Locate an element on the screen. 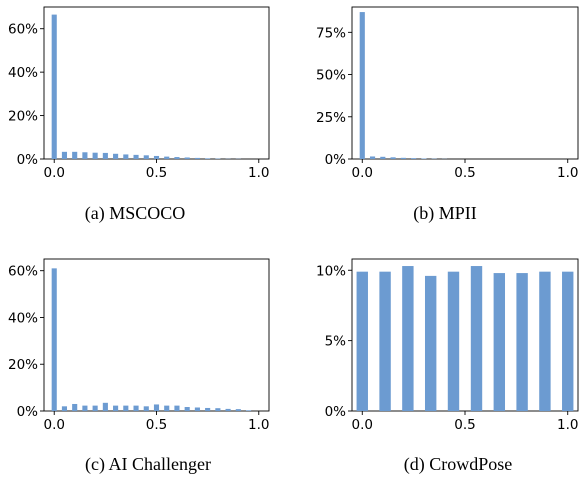 The height and width of the screenshot is (477, 584). panel-caption: (b) MPII is located at coordinates (445, 213).